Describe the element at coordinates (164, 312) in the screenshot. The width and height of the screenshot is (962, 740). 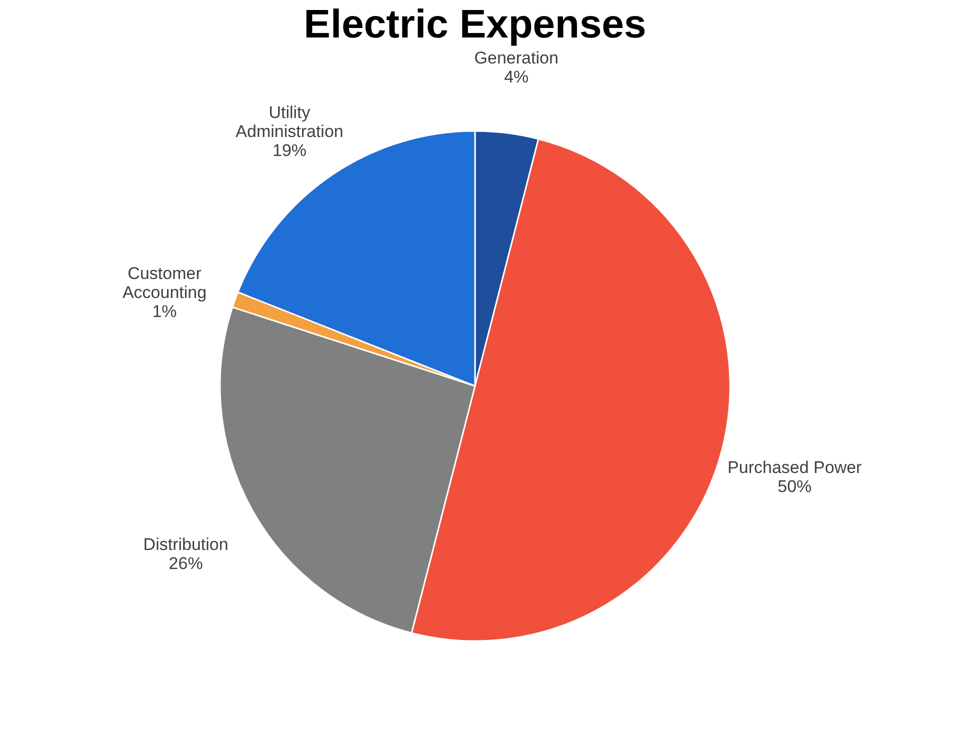
I see `data-label: 1%` at that location.